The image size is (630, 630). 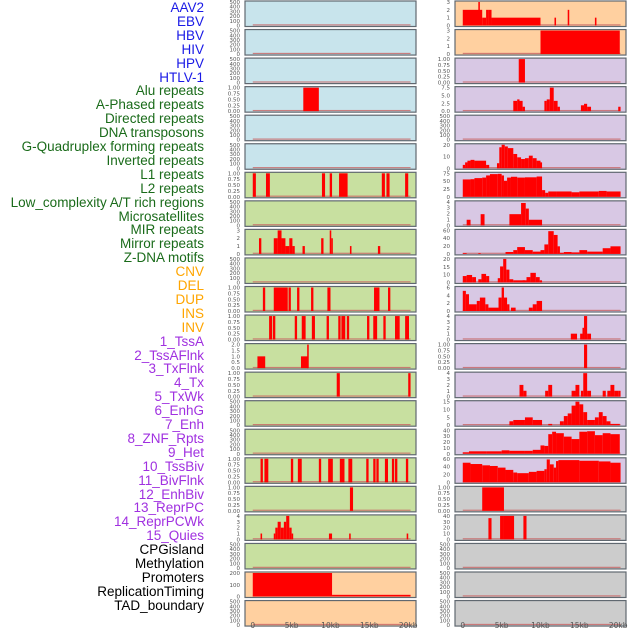 What do you see at coordinates (618, 625) in the screenshot?
I see `x-tick-label: 20kb` at bounding box center [618, 625].